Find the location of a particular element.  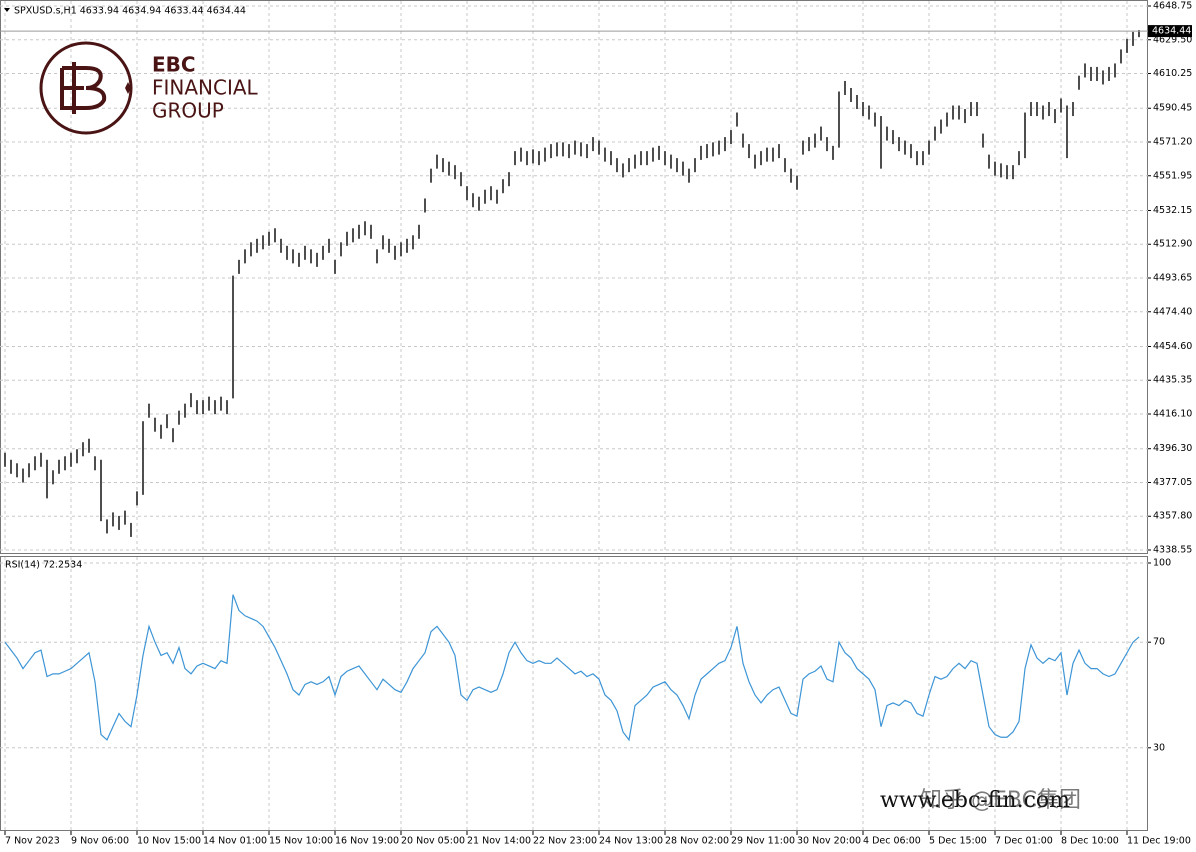

y-tick-label: 4377.05 is located at coordinates (1172, 482).